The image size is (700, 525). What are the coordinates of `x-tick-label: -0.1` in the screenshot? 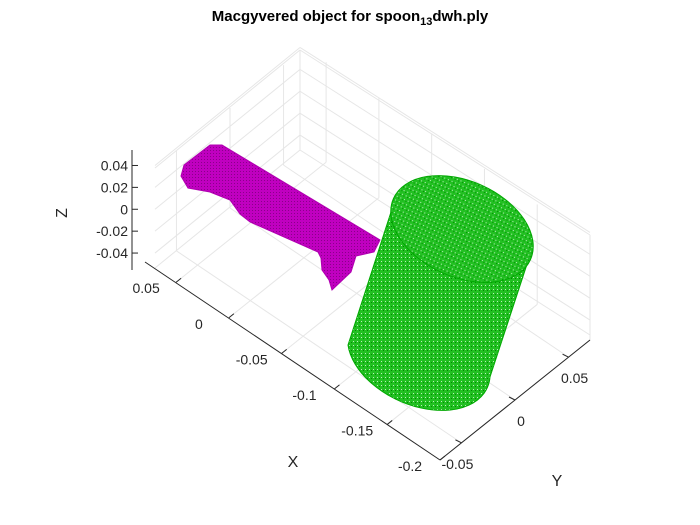 It's located at (304, 395).